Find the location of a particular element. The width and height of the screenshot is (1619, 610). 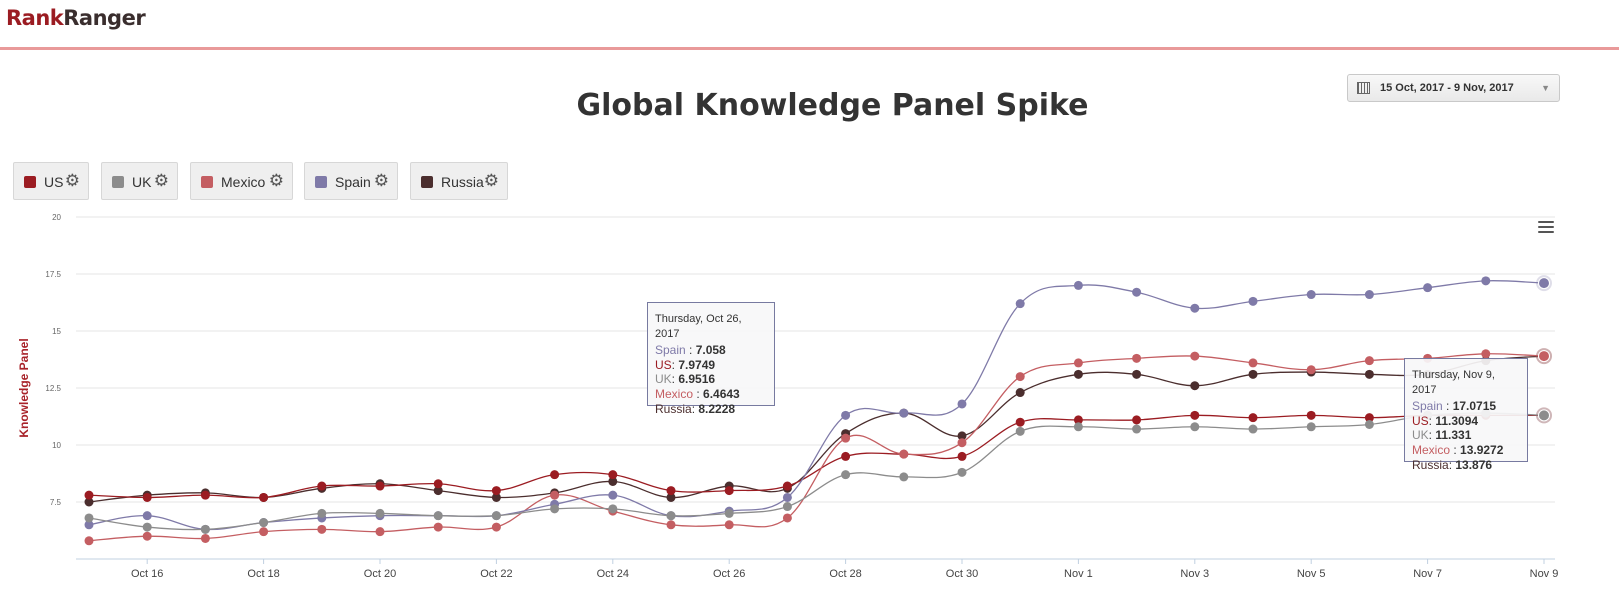

hamburger-menu-icon is located at coordinates (1546, 227).